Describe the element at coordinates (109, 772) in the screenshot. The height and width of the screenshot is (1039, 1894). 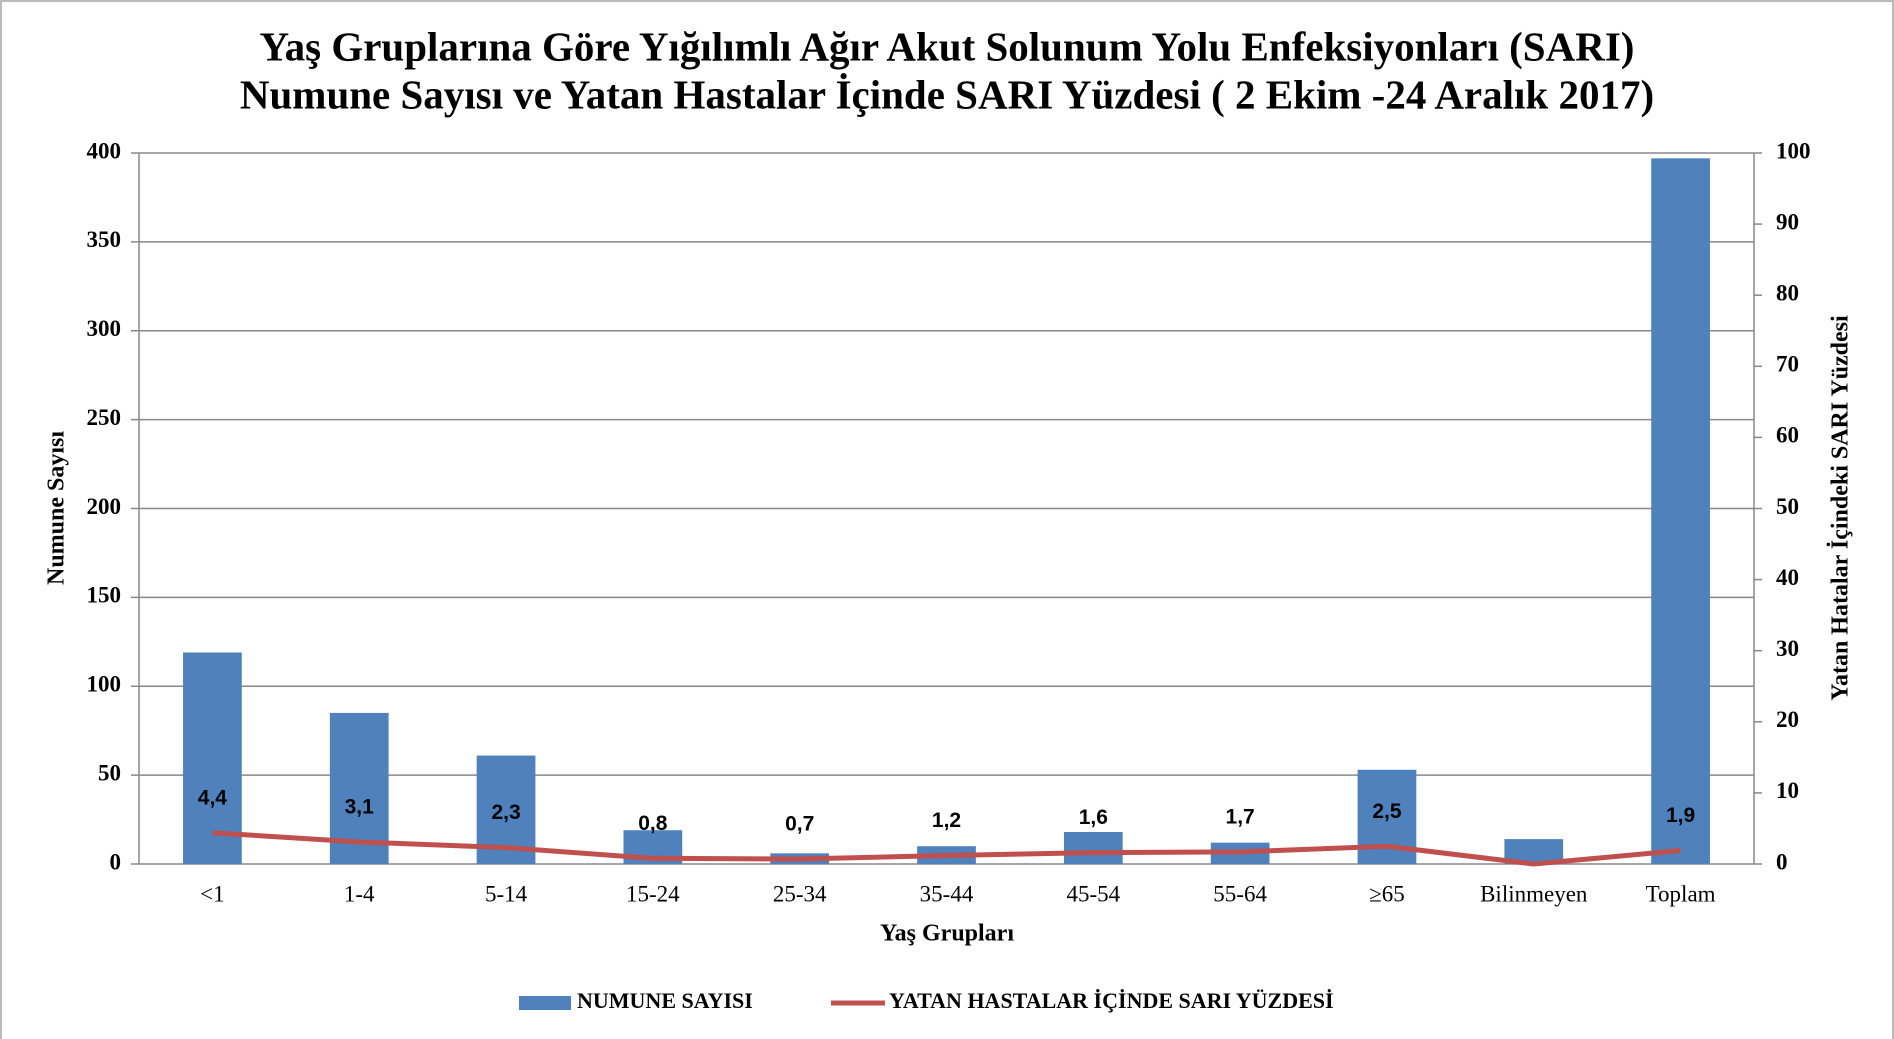
I see `y-tick-label: 50` at that location.